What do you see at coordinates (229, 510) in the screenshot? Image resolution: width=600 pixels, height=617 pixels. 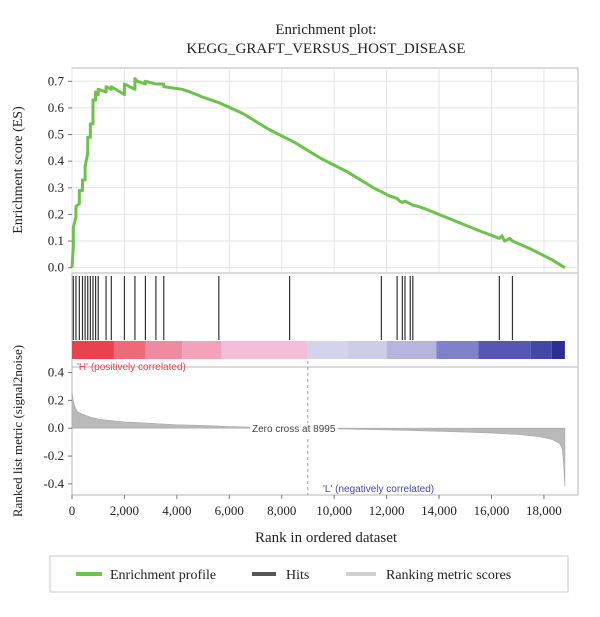 I see `x-tick-label: 6,000` at bounding box center [229, 510].